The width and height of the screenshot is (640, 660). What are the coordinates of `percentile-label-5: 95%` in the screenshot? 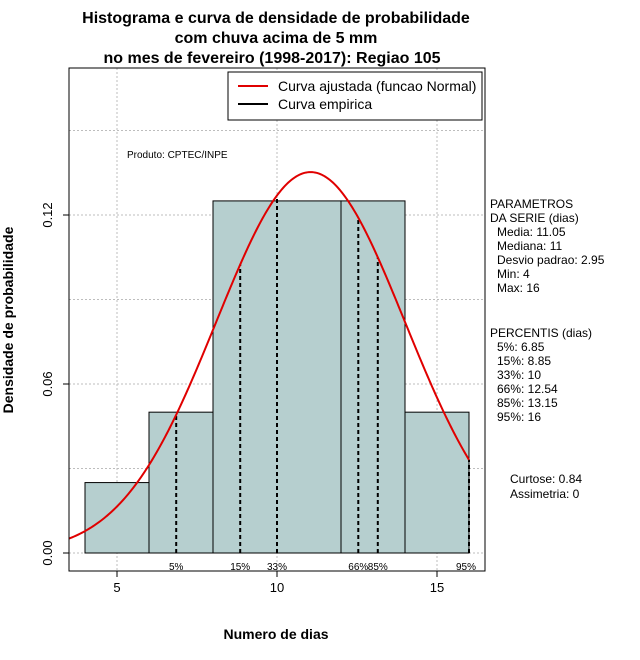 It's located at (466, 567).